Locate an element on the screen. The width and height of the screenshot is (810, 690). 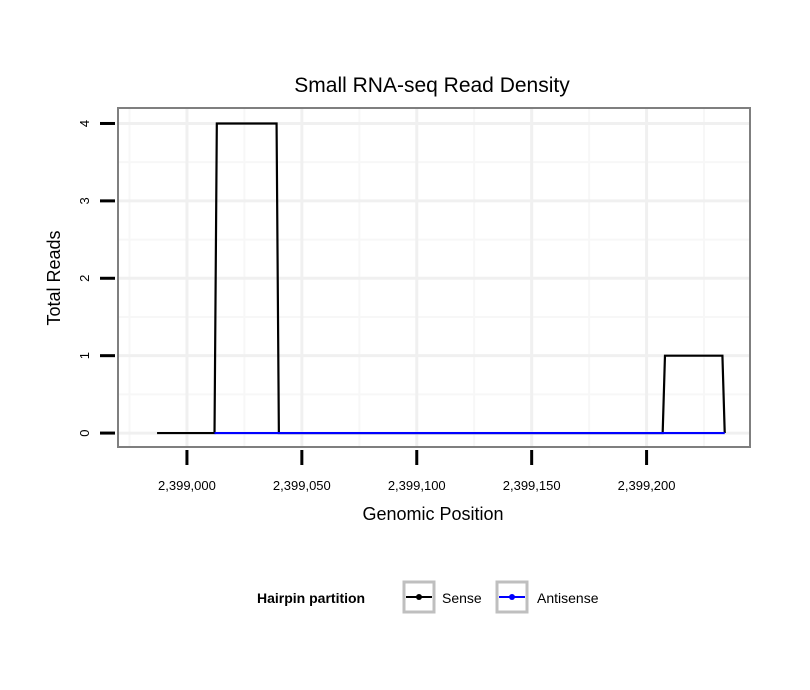
x-tick-label: 2,399,150 is located at coordinates (532, 485).